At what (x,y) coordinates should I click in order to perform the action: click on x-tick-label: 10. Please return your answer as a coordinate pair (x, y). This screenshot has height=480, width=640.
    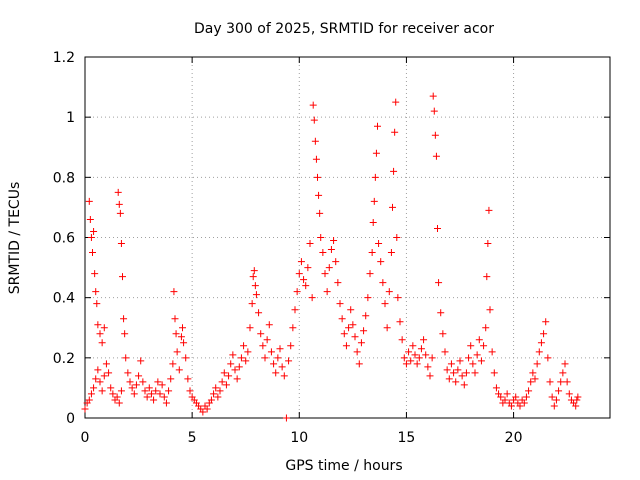
    Looking at the image, I should click on (299, 438).